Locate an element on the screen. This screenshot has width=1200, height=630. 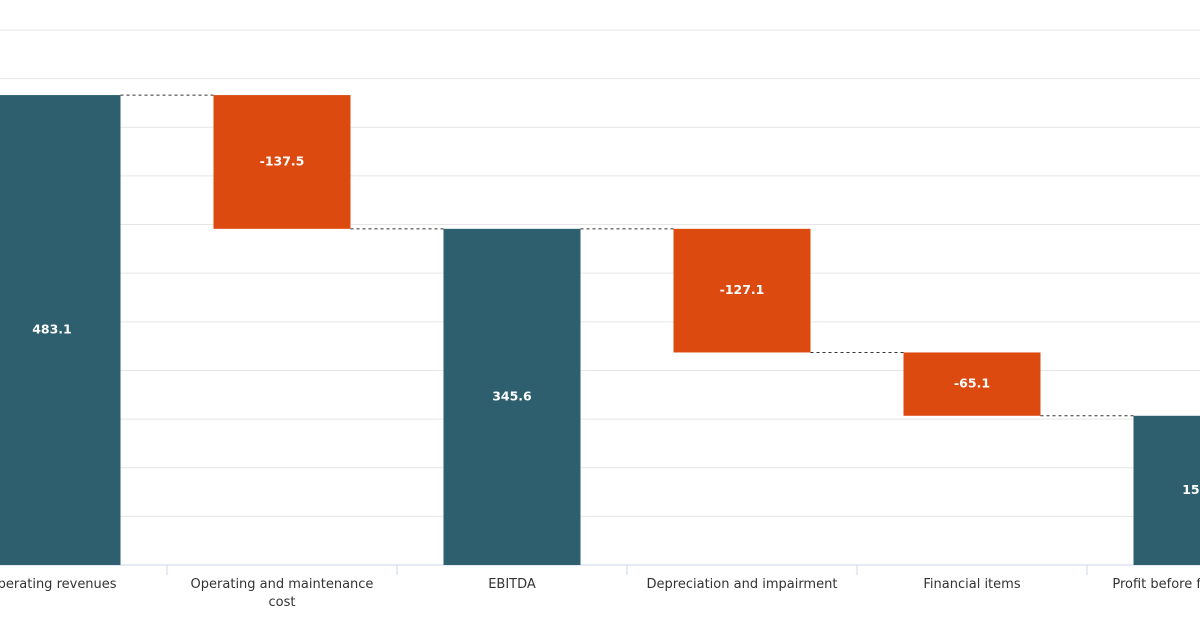
value-label: 153.4 is located at coordinates (1191, 489).